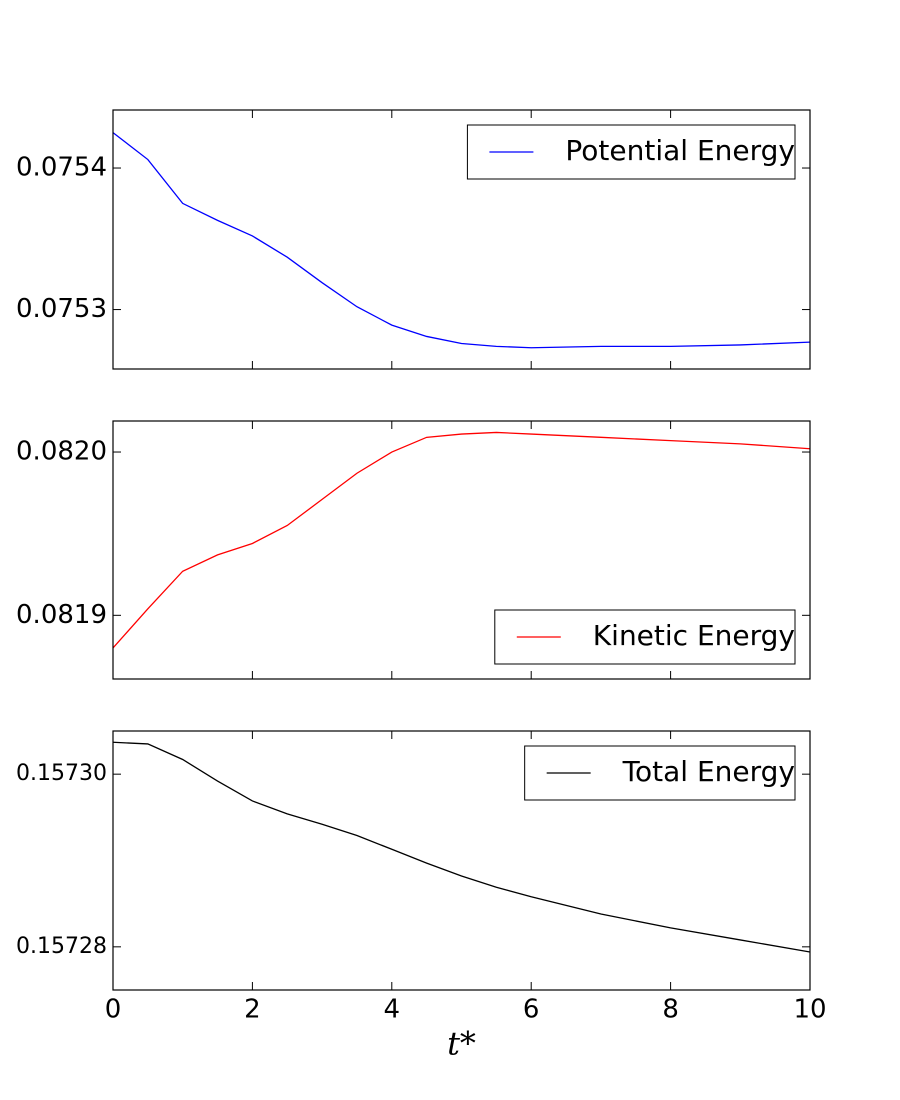 This screenshot has width=900, height=1100. What do you see at coordinates (252, 1010) in the screenshot?
I see `x-tick-label: 2` at bounding box center [252, 1010].